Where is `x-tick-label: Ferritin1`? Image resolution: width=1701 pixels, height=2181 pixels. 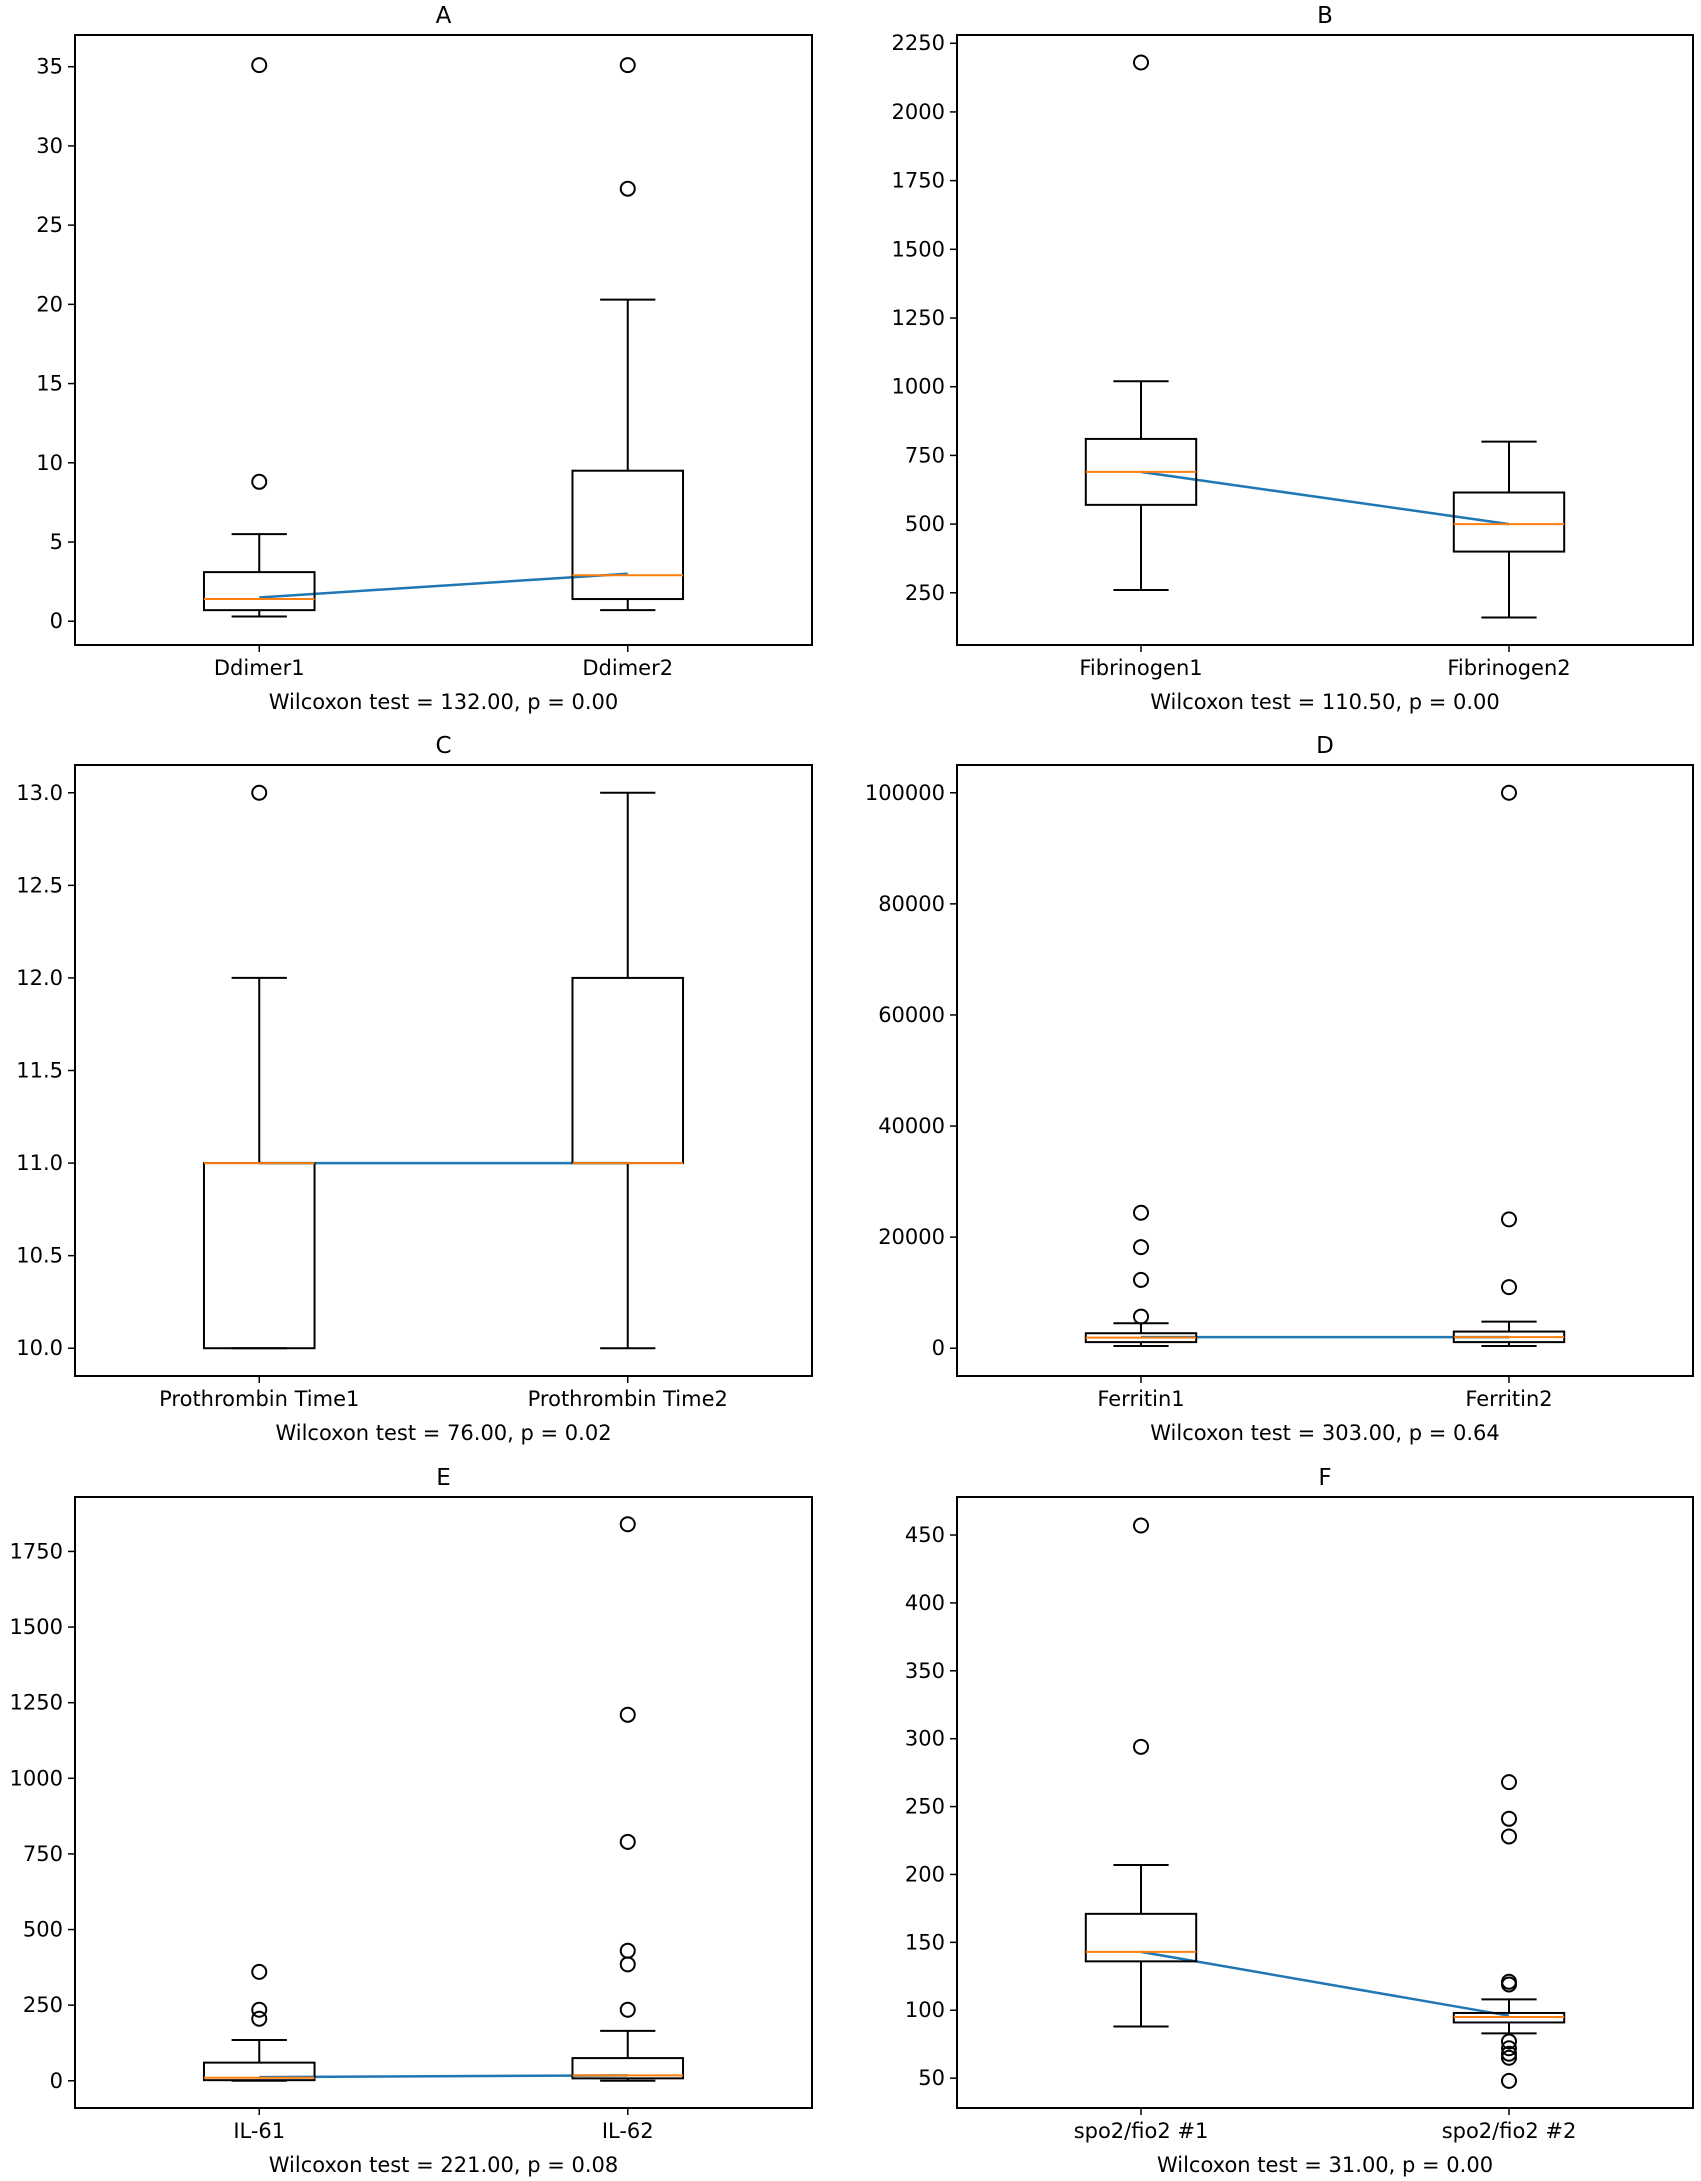
x-tick-label: Ferritin1 is located at coordinates (1140, 1399).